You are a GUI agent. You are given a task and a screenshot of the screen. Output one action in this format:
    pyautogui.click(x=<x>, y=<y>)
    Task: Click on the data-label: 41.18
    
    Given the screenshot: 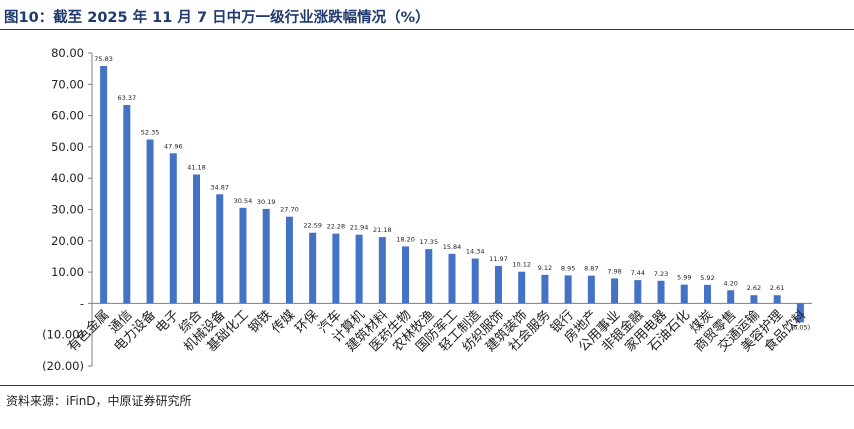 What is the action you would take?
    pyautogui.click(x=196, y=168)
    